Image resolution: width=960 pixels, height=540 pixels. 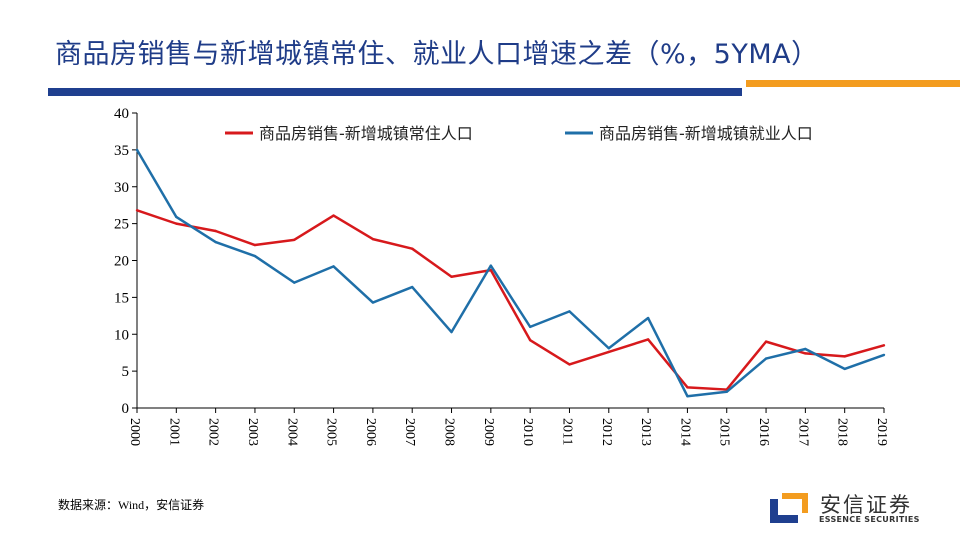 What do you see at coordinates (488, 432) in the screenshot?
I see `x-tick-label: 2009` at bounding box center [488, 432].